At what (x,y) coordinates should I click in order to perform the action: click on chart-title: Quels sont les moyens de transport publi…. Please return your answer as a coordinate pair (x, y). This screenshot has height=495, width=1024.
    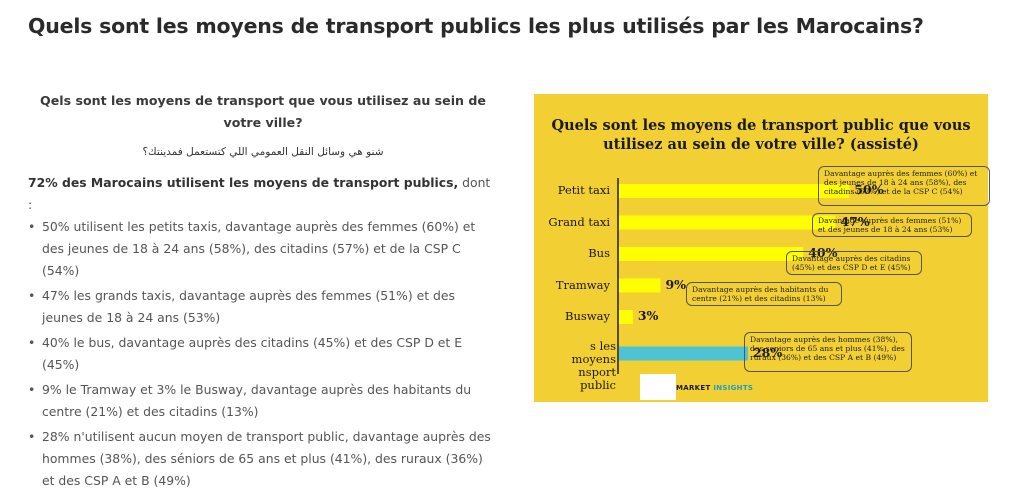
    Looking at the image, I should click on (761, 135).